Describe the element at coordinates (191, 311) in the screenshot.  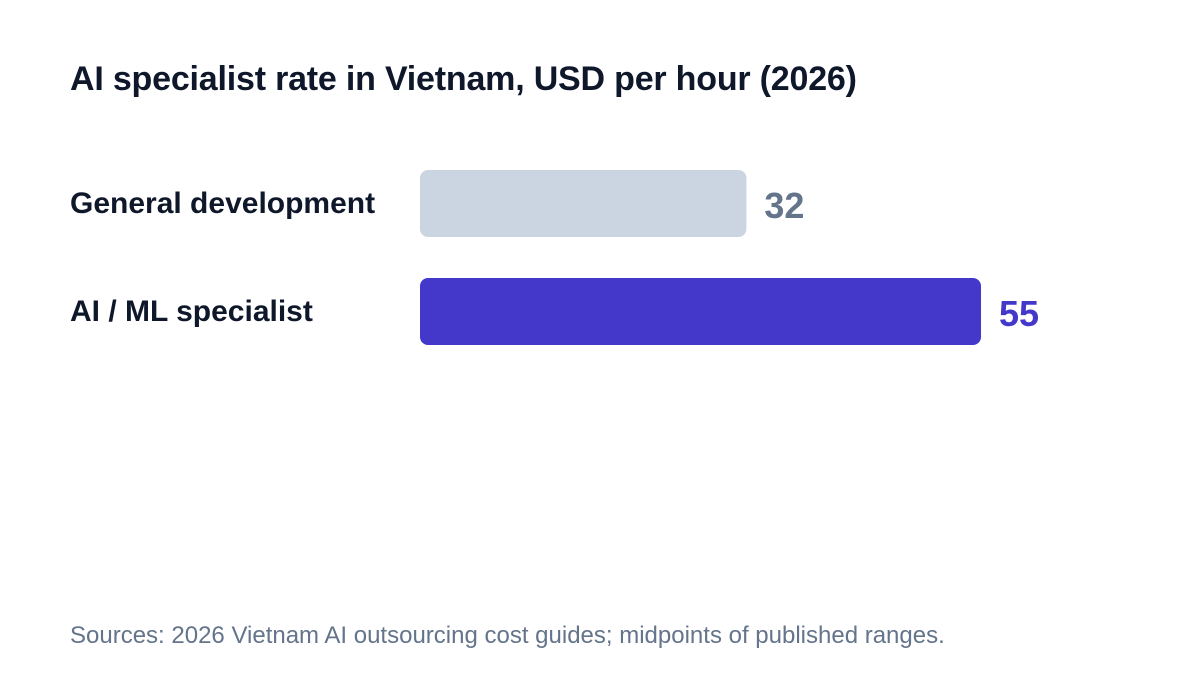
I see `category-label: AI / ML specialist` at that location.